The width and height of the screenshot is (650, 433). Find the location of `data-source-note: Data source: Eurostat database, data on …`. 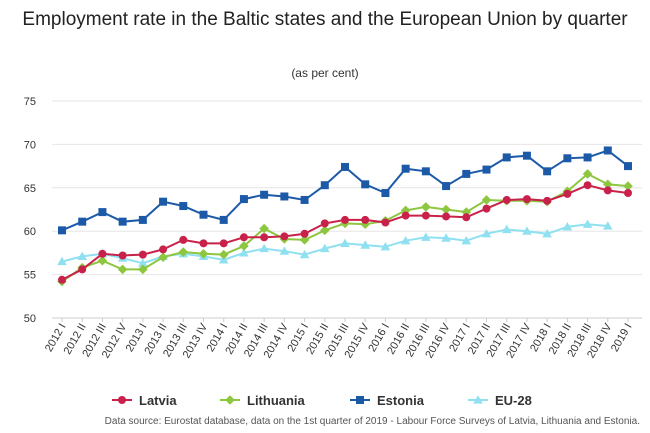

data-source-note: Data source: Eurostat database, data on … is located at coordinates (372, 421).